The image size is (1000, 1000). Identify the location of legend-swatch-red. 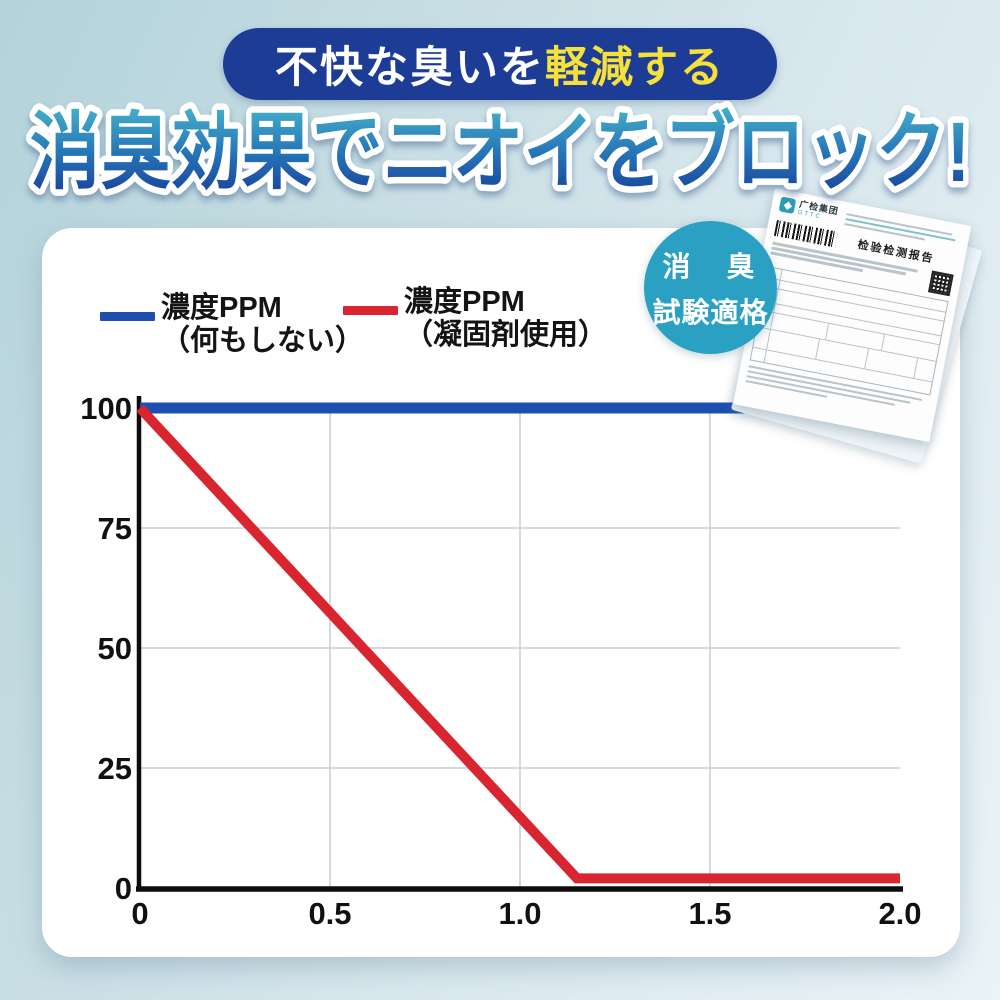
(370, 310).